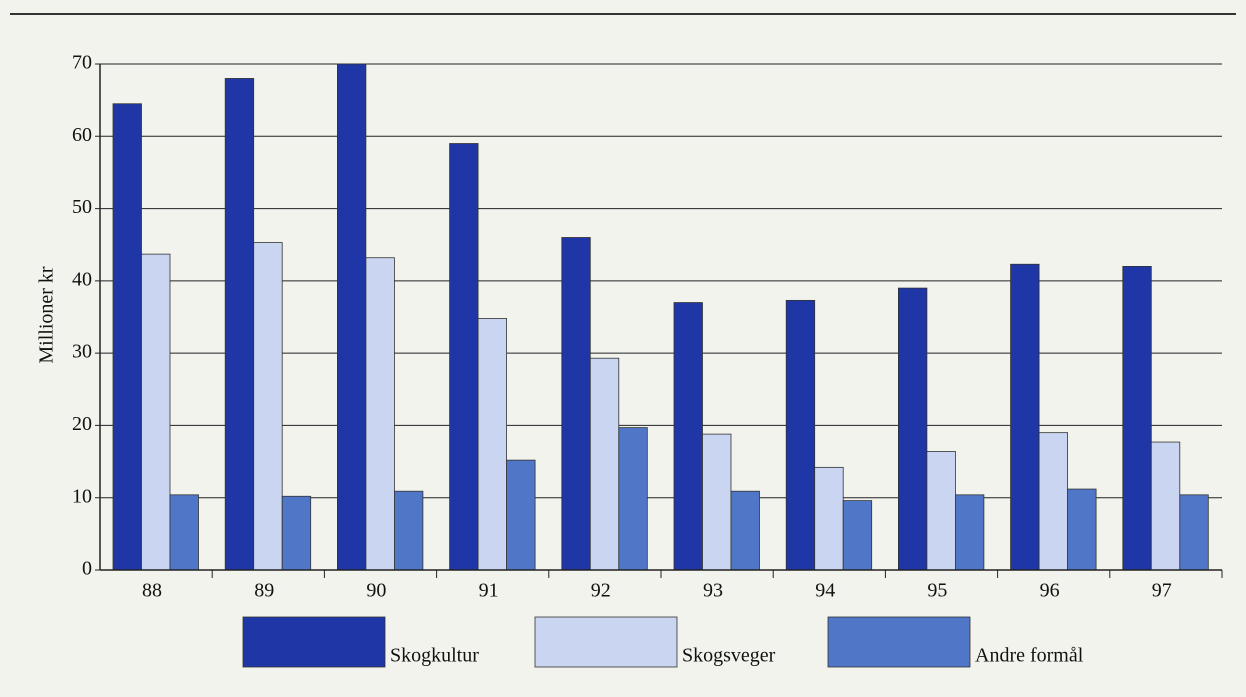 The image size is (1246, 697). Describe the element at coordinates (82, 279) in the screenshot. I see `y-tick-label: 40` at that location.